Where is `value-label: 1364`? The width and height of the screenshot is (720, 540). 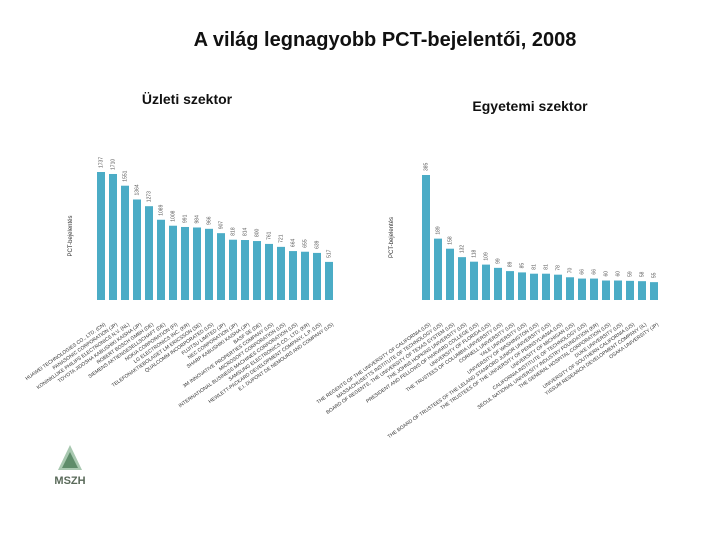
value-label: 1364 is located at coordinates (137, 189).